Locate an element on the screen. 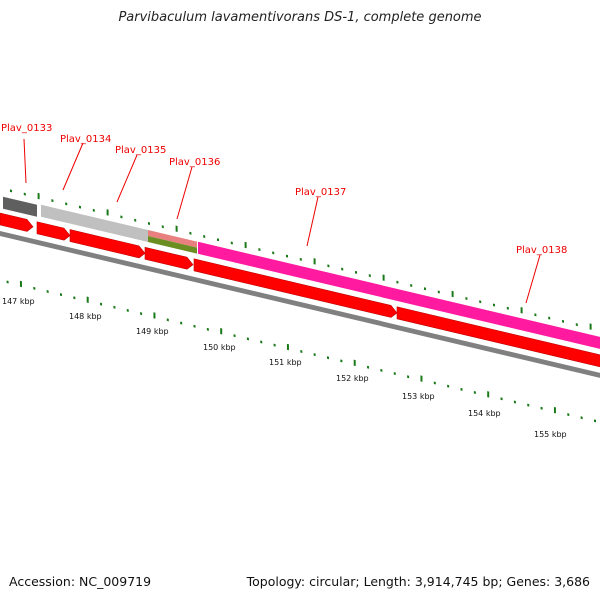 Image resolution: width=600 pixels, height=600 pixels. scale-label: 153 kbp is located at coordinates (418, 396).